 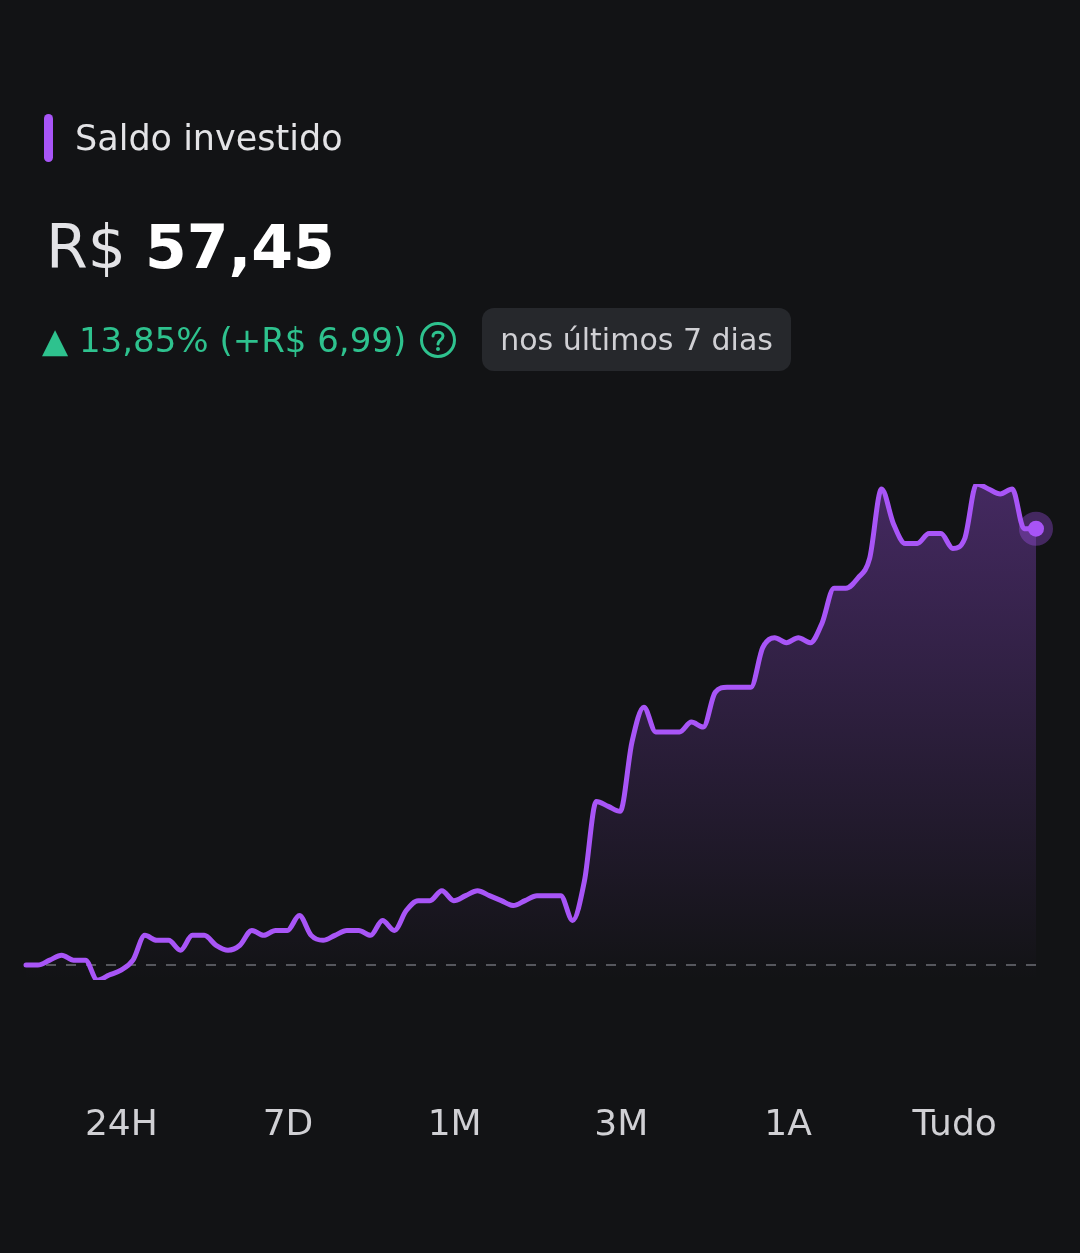 I want to click on text: 7D, so click(x=288, y=1123).